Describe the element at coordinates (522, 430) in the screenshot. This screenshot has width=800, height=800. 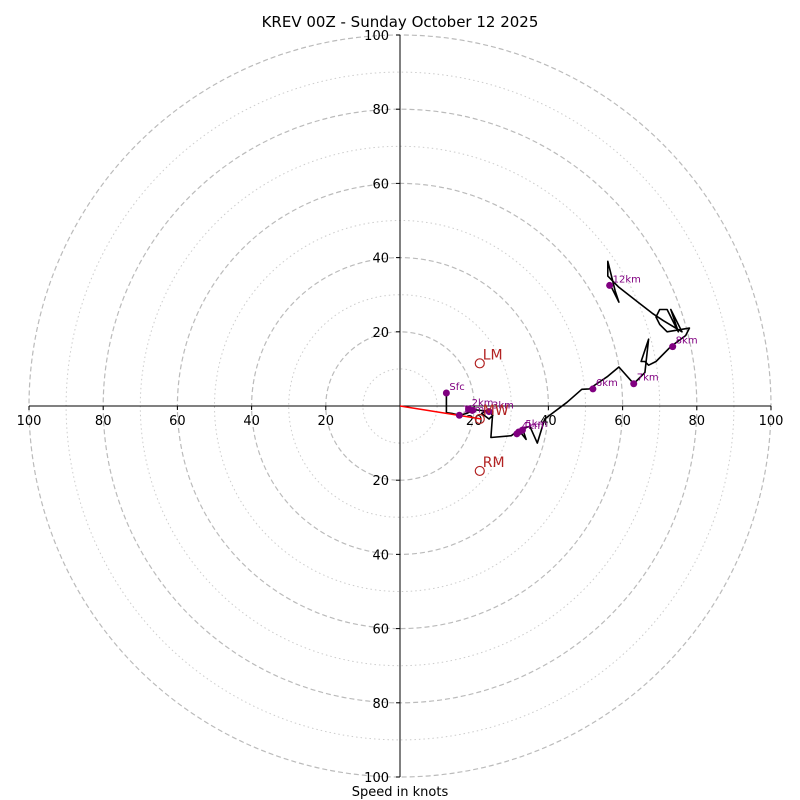
I see `height-point-5km` at that location.